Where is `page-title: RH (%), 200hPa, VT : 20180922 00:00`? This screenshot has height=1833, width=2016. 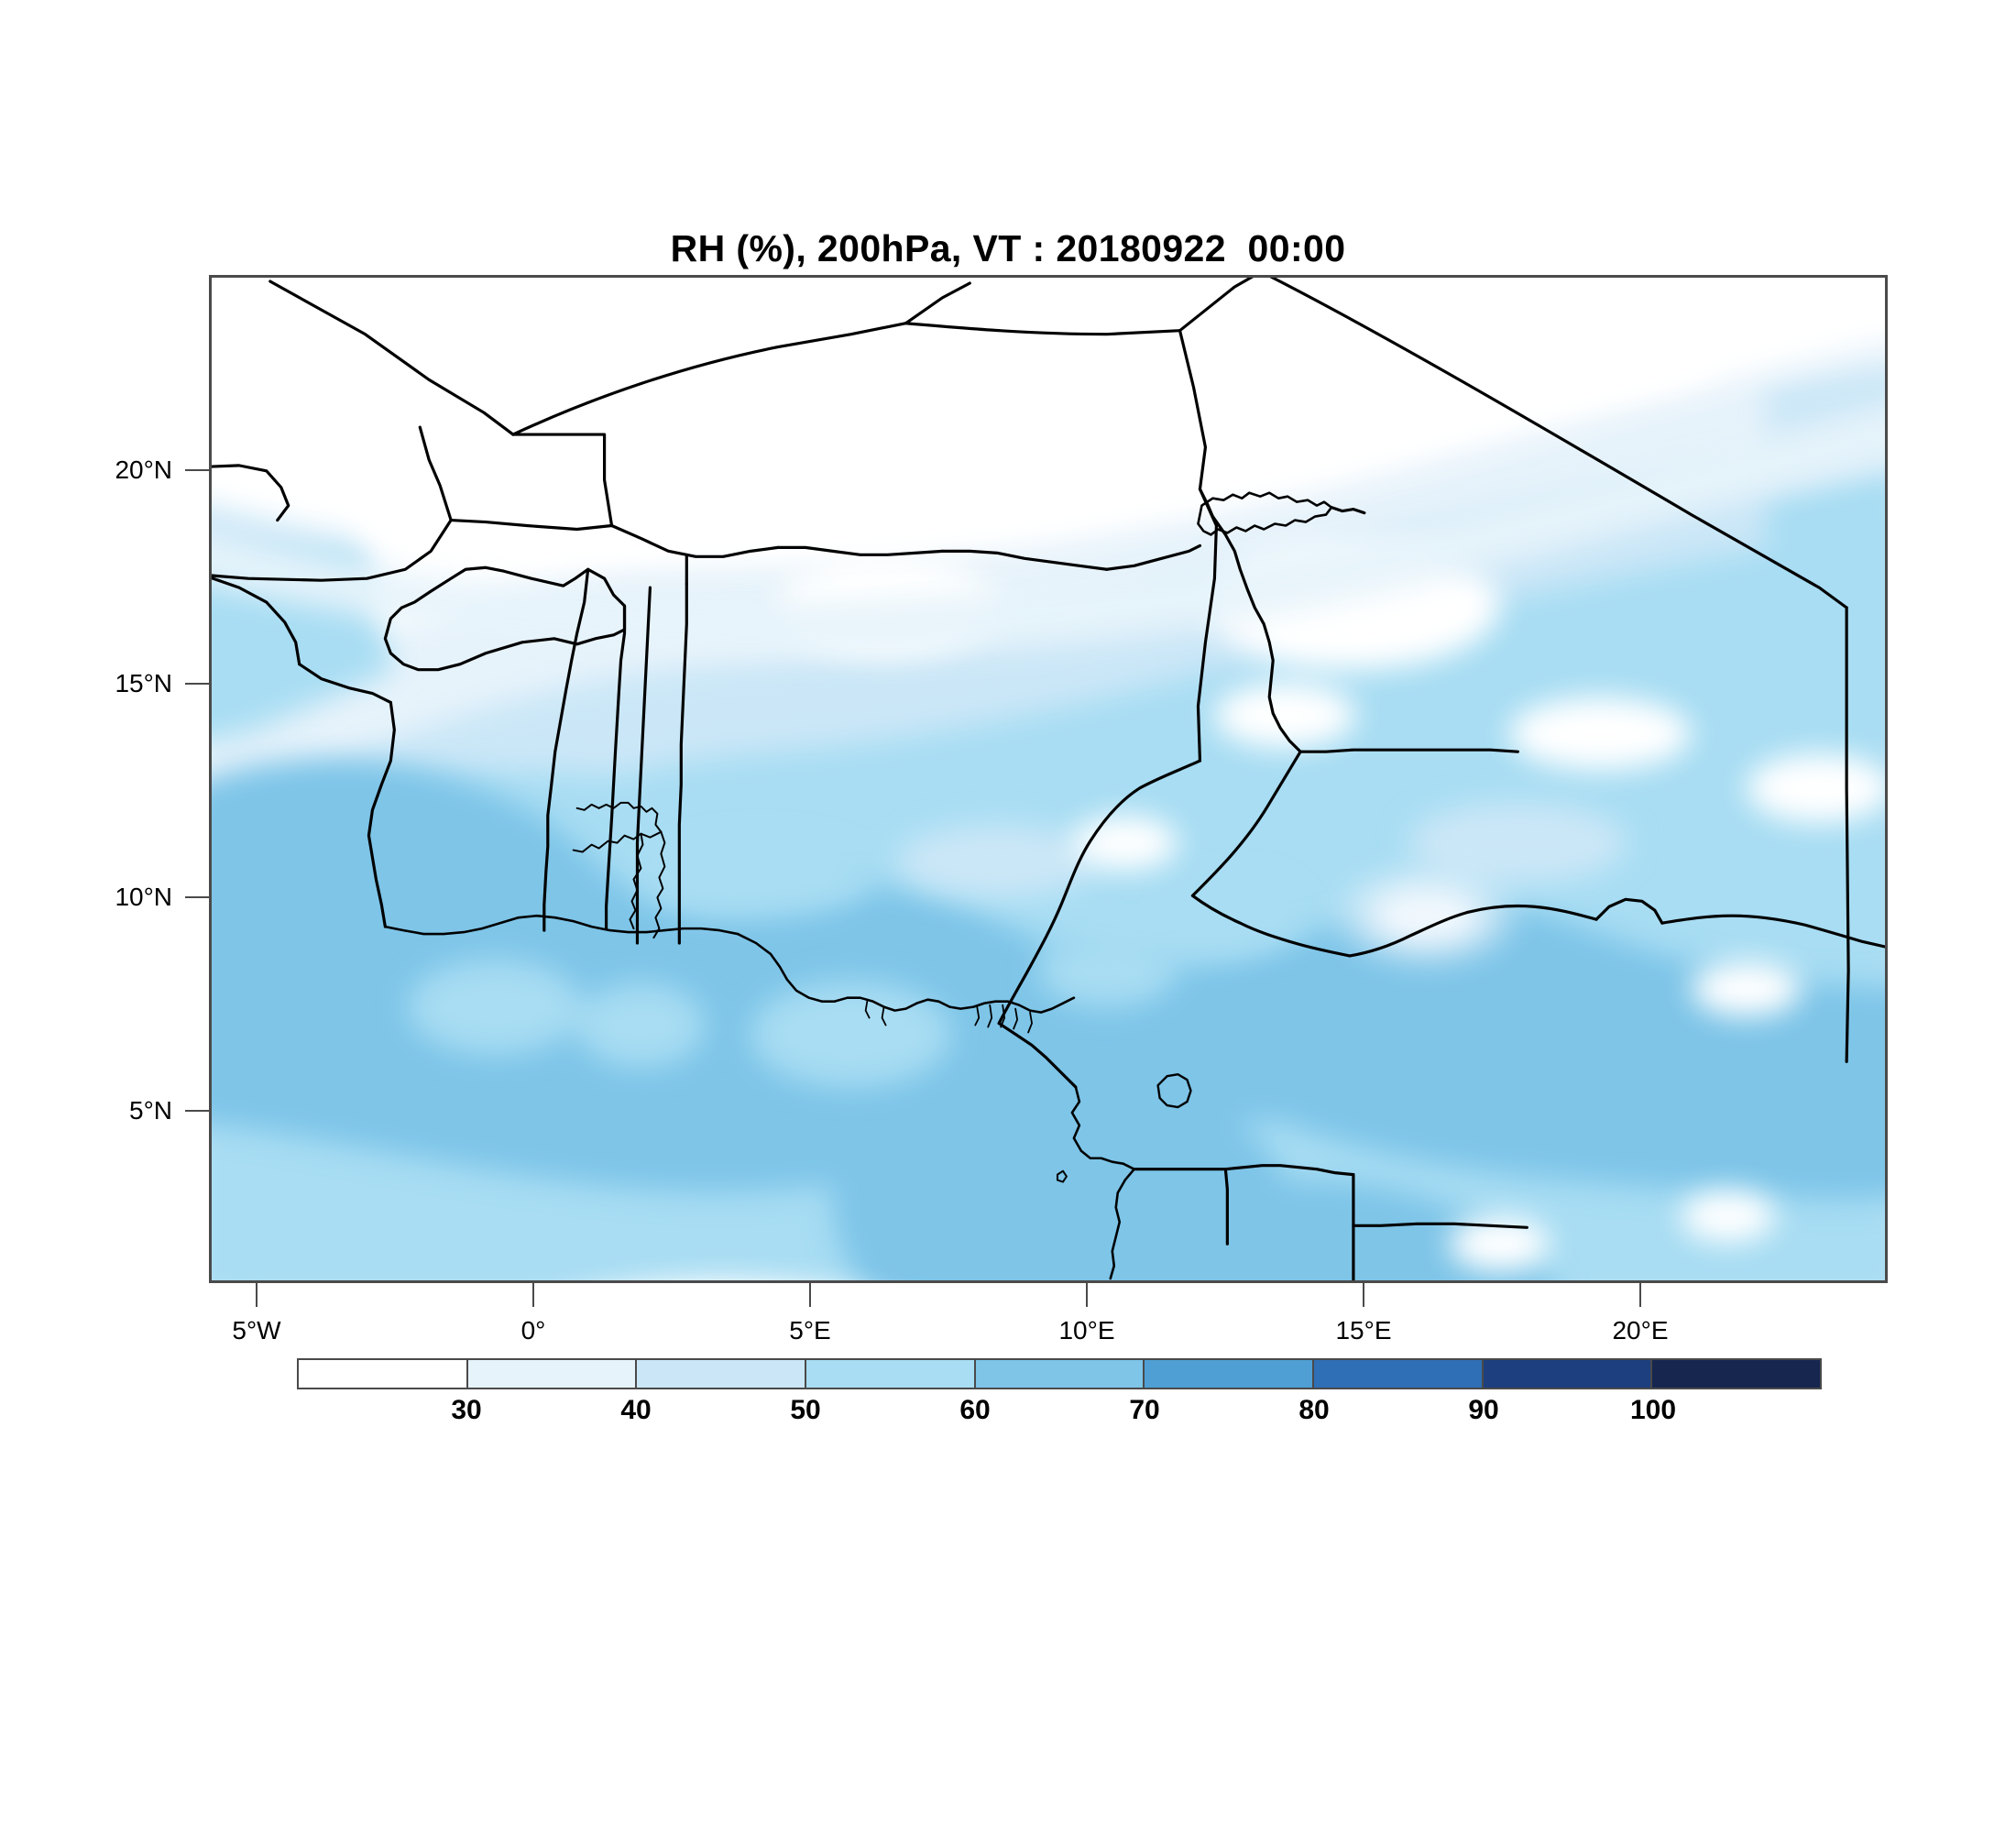
page-title: RH (%), 200hPa, VT : 20180922 00:00 is located at coordinates (1008, 248).